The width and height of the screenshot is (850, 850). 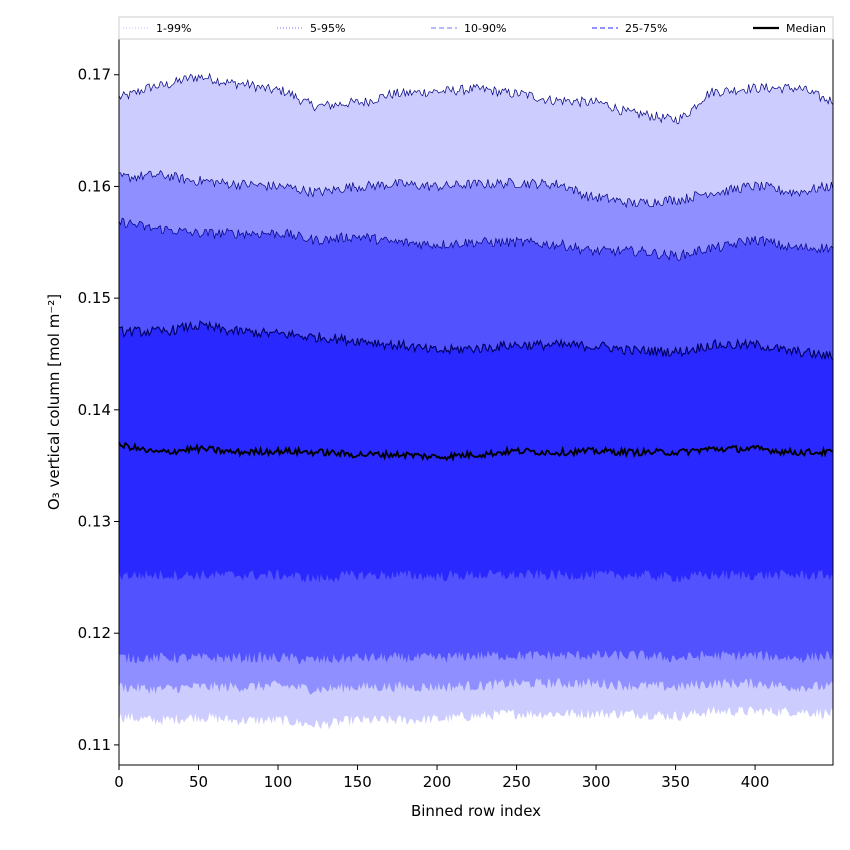 What do you see at coordinates (516, 782) in the screenshot?
I see `x-tick-label: 250` at bounding box center [516, 782].